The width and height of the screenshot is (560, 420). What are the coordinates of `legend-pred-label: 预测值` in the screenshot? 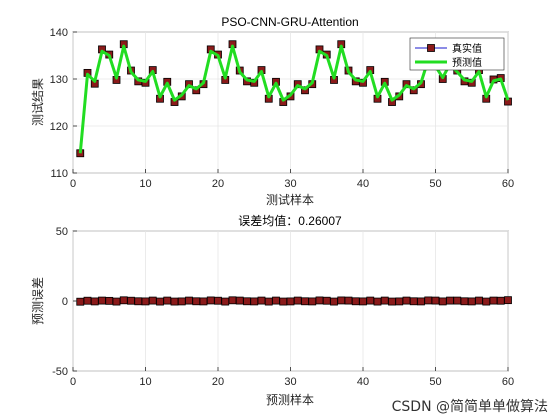 It's located at (467, 62).